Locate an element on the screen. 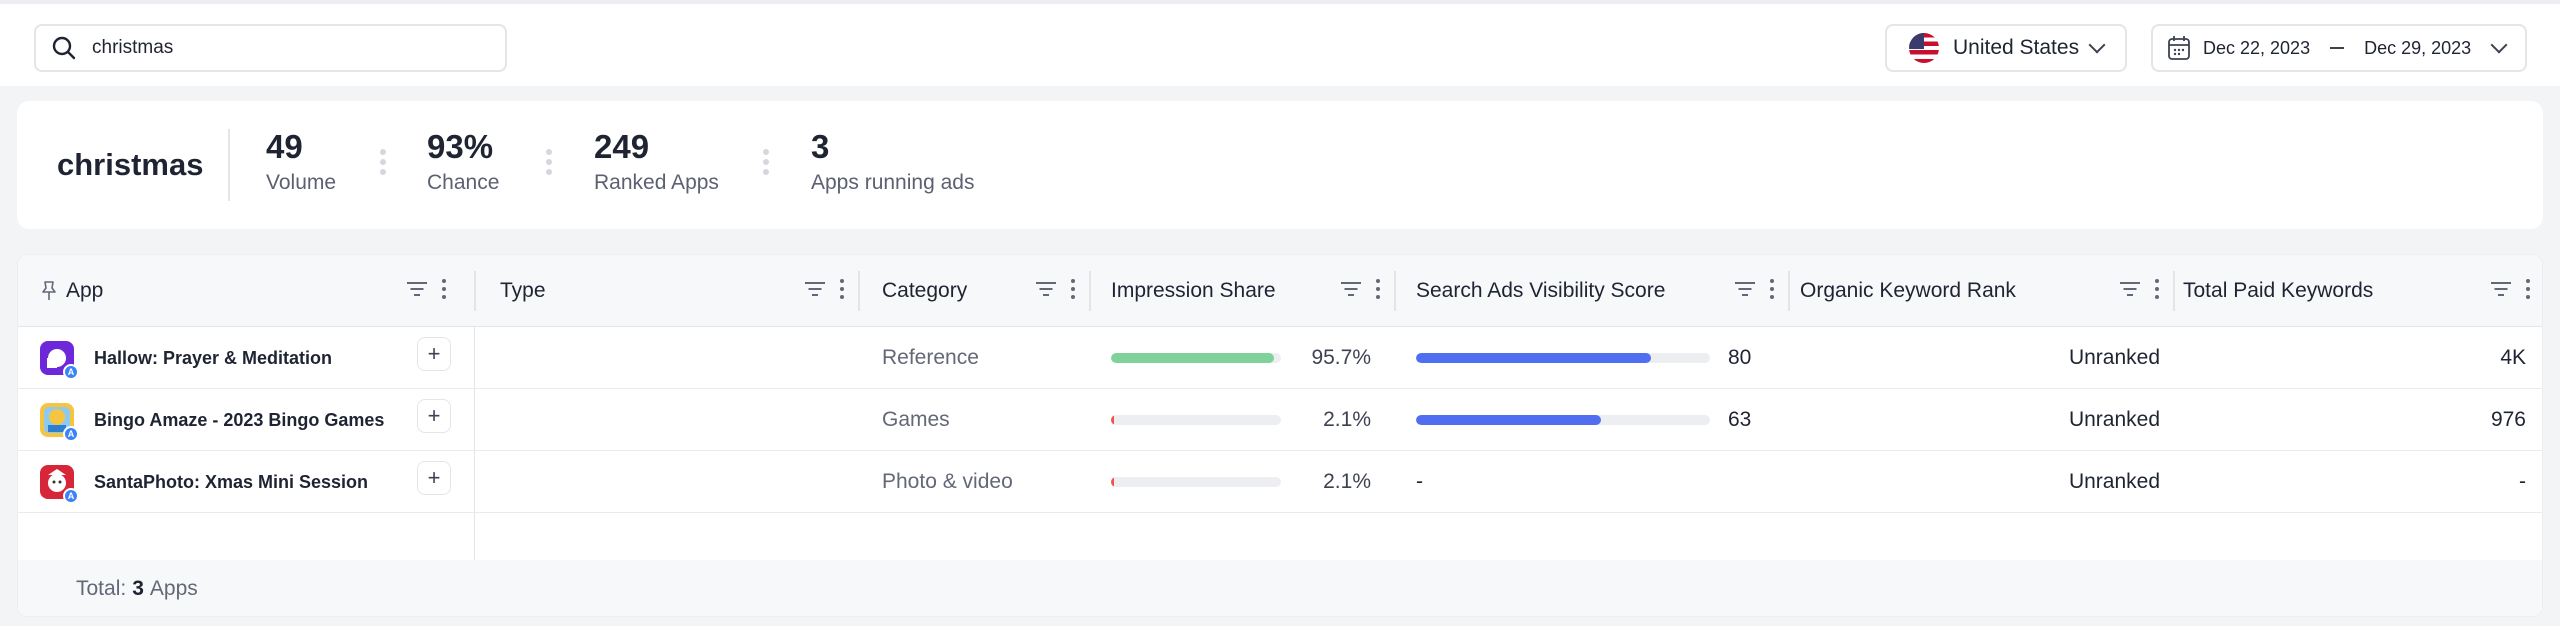 This screenshot has height=626, width=2560. column-header-app: App is located at coordinates (246, 291).